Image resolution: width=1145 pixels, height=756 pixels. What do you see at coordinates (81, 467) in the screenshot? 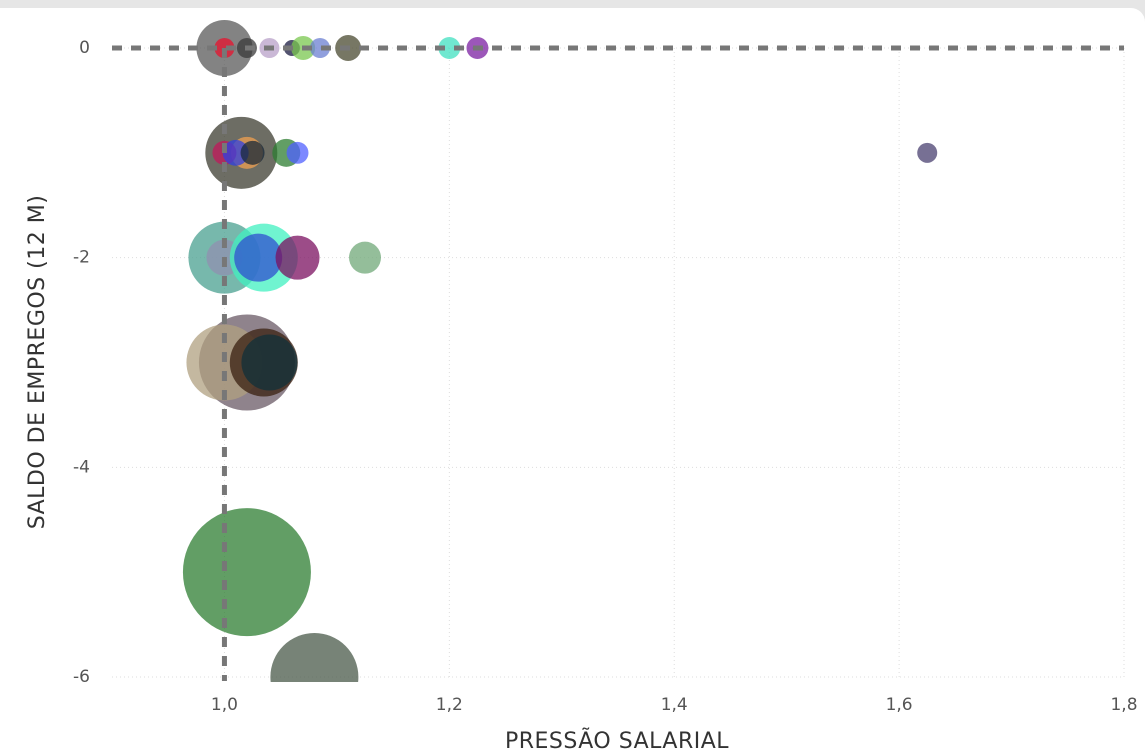
I see `y-tick-label: -4` at bounding box center [81, 467].